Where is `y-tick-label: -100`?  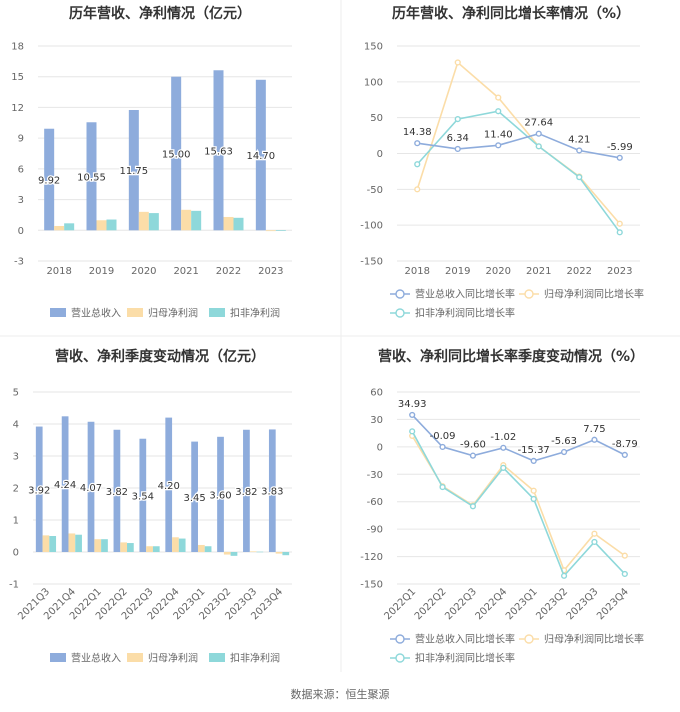 y-tick-label: -100 is located at coordinates (371, 226).